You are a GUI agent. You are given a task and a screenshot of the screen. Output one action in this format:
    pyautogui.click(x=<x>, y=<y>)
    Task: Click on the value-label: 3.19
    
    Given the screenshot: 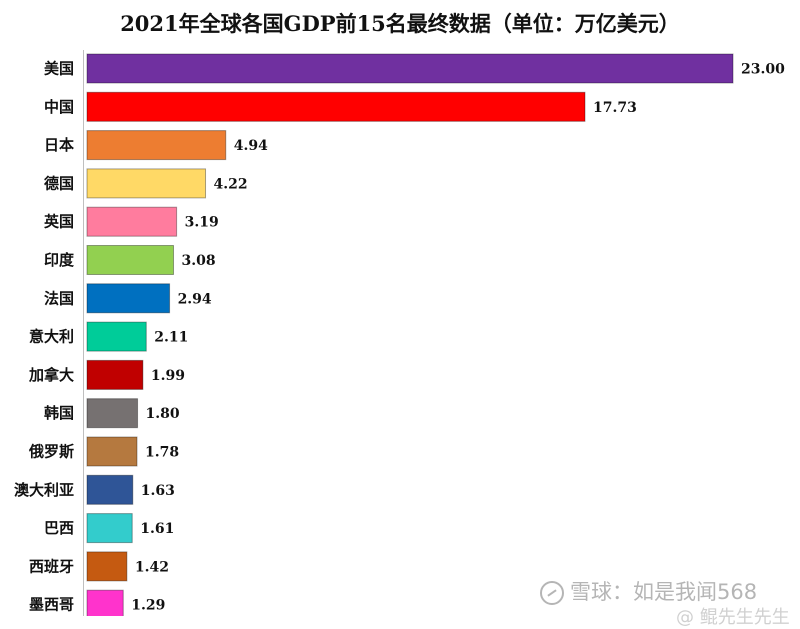 What is the action you would take?
    pyautogui.click(x=202, y=223)
    